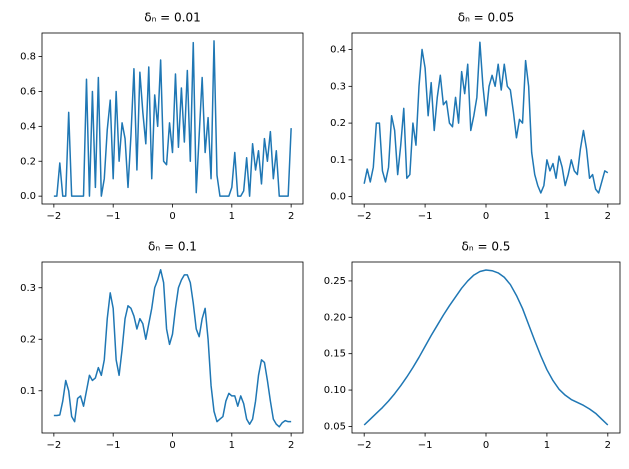 The width and height of the screenshot is (629, 469). Describe the element at coordinates (335, 281) in the screenshot. I see `y-tick-label: 0.25` at that location.